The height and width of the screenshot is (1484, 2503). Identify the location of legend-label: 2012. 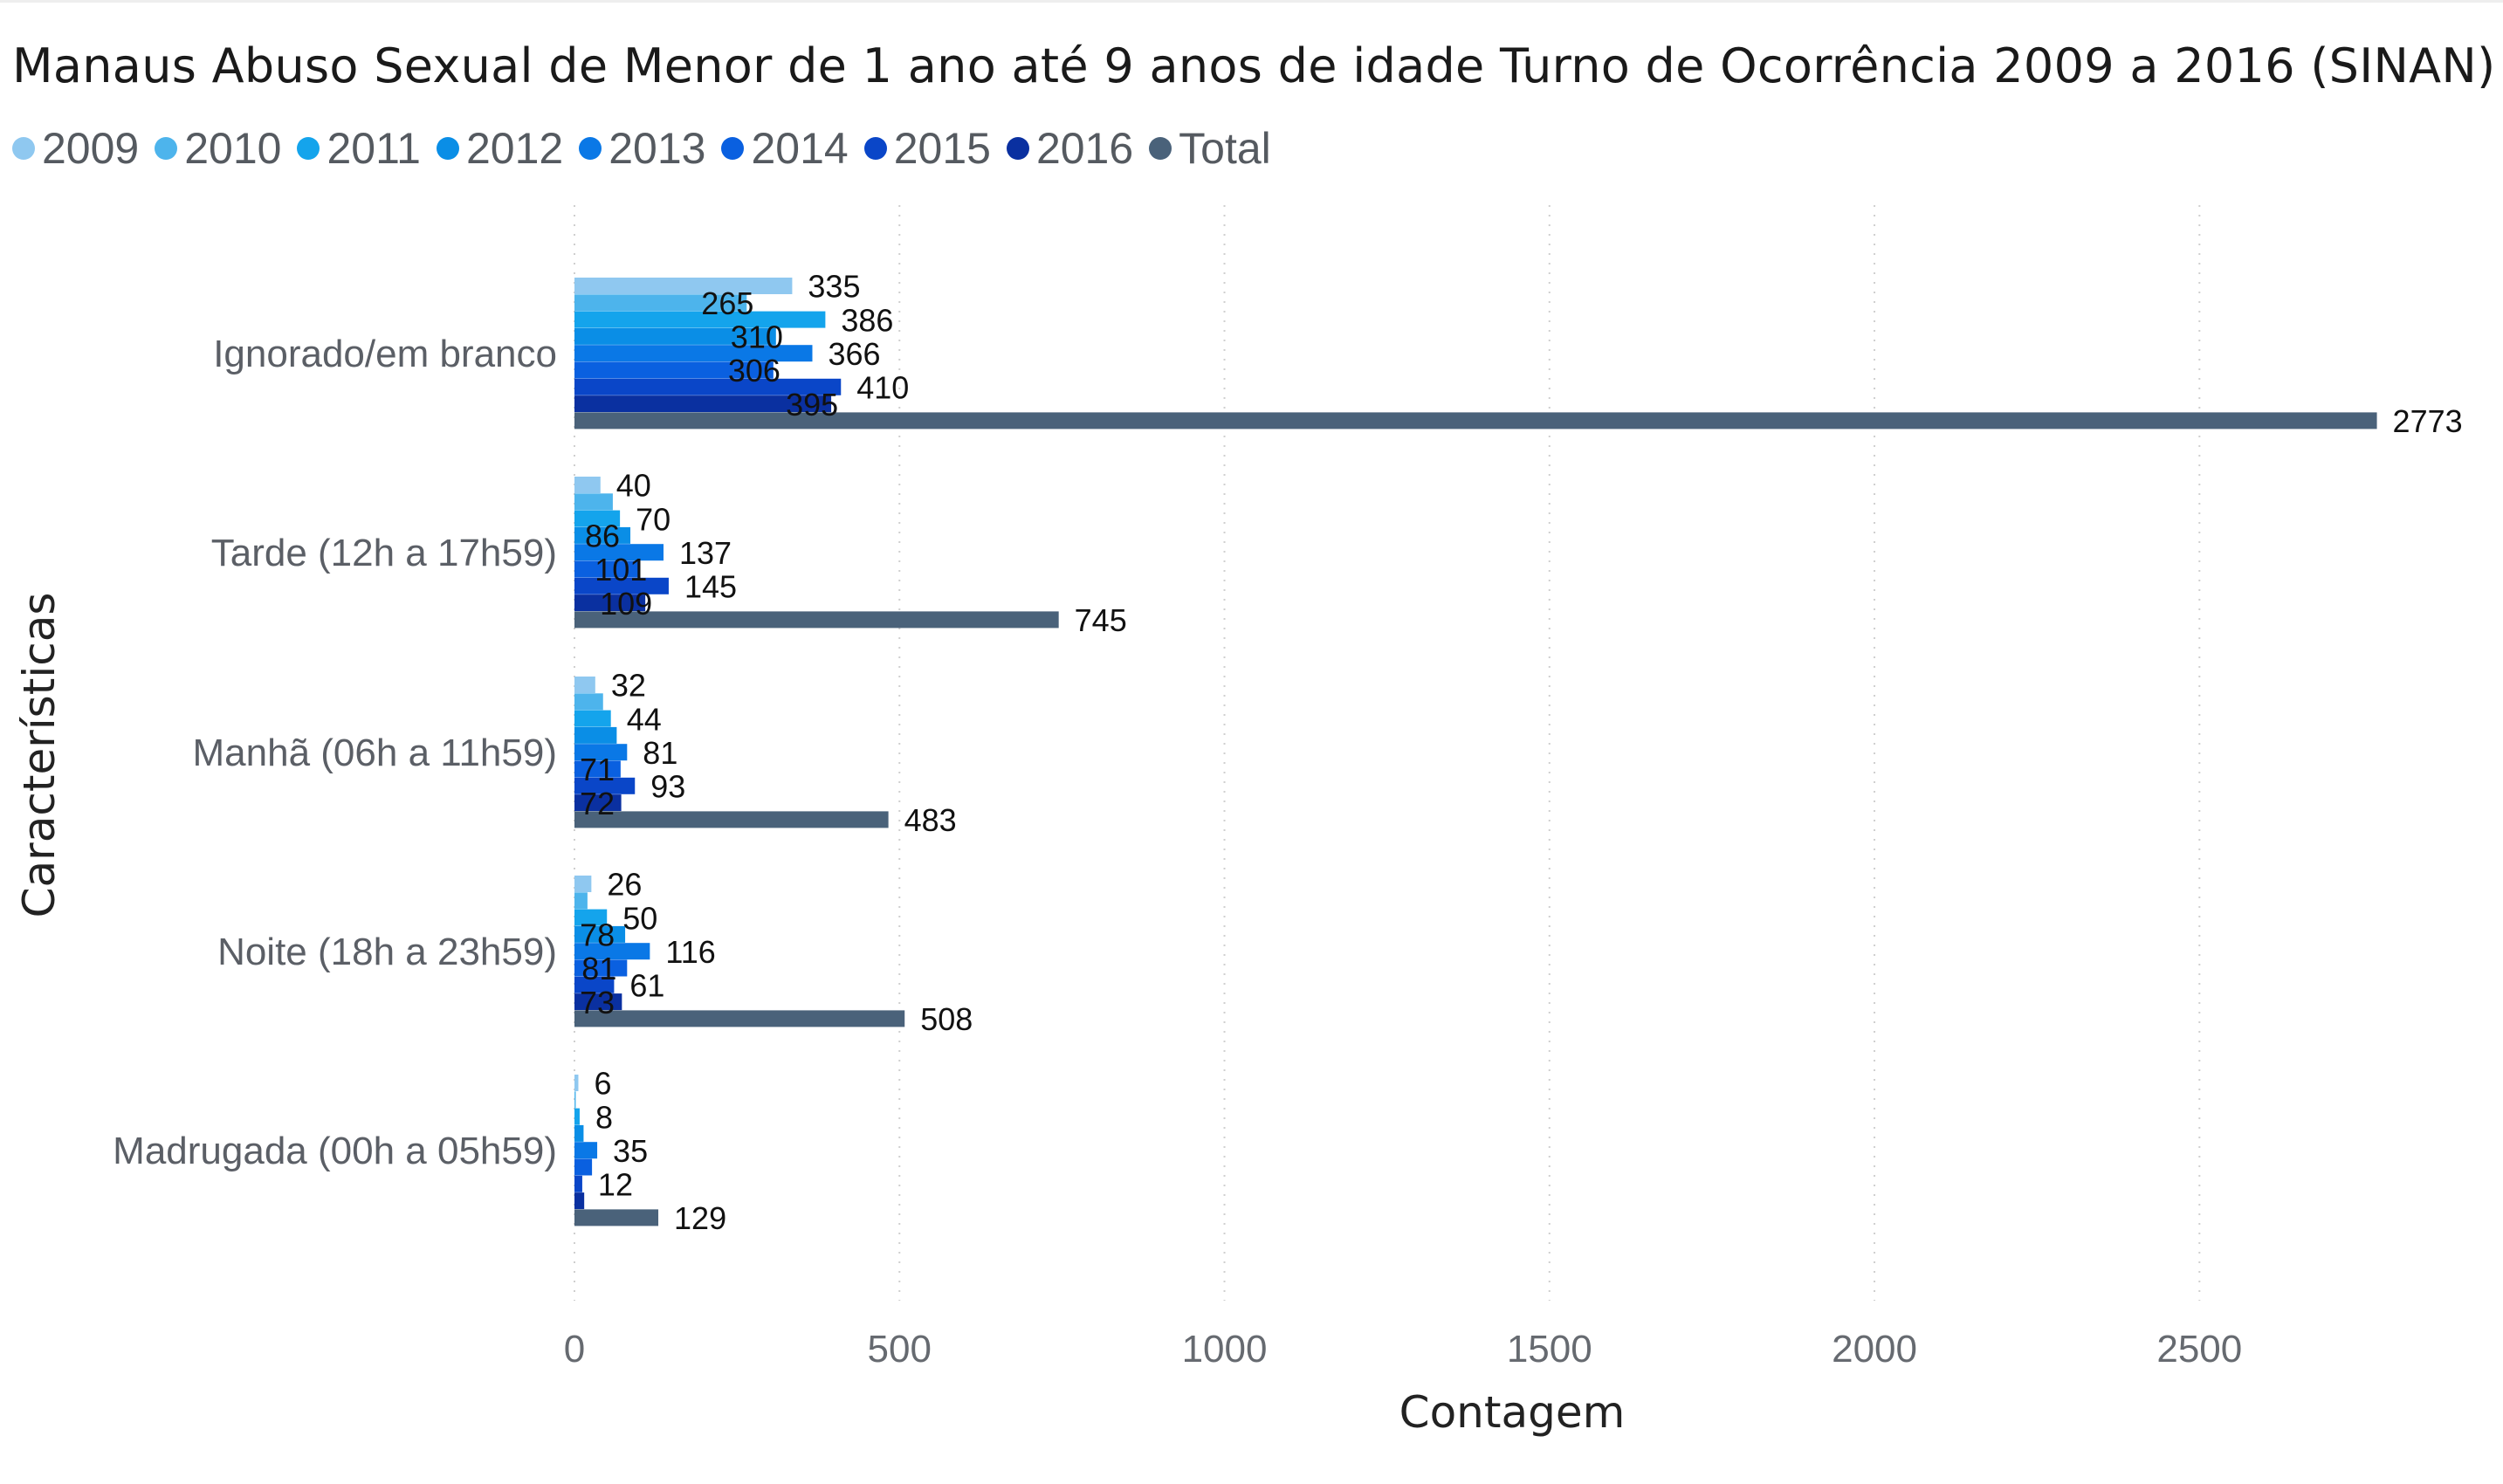
(515, 148).